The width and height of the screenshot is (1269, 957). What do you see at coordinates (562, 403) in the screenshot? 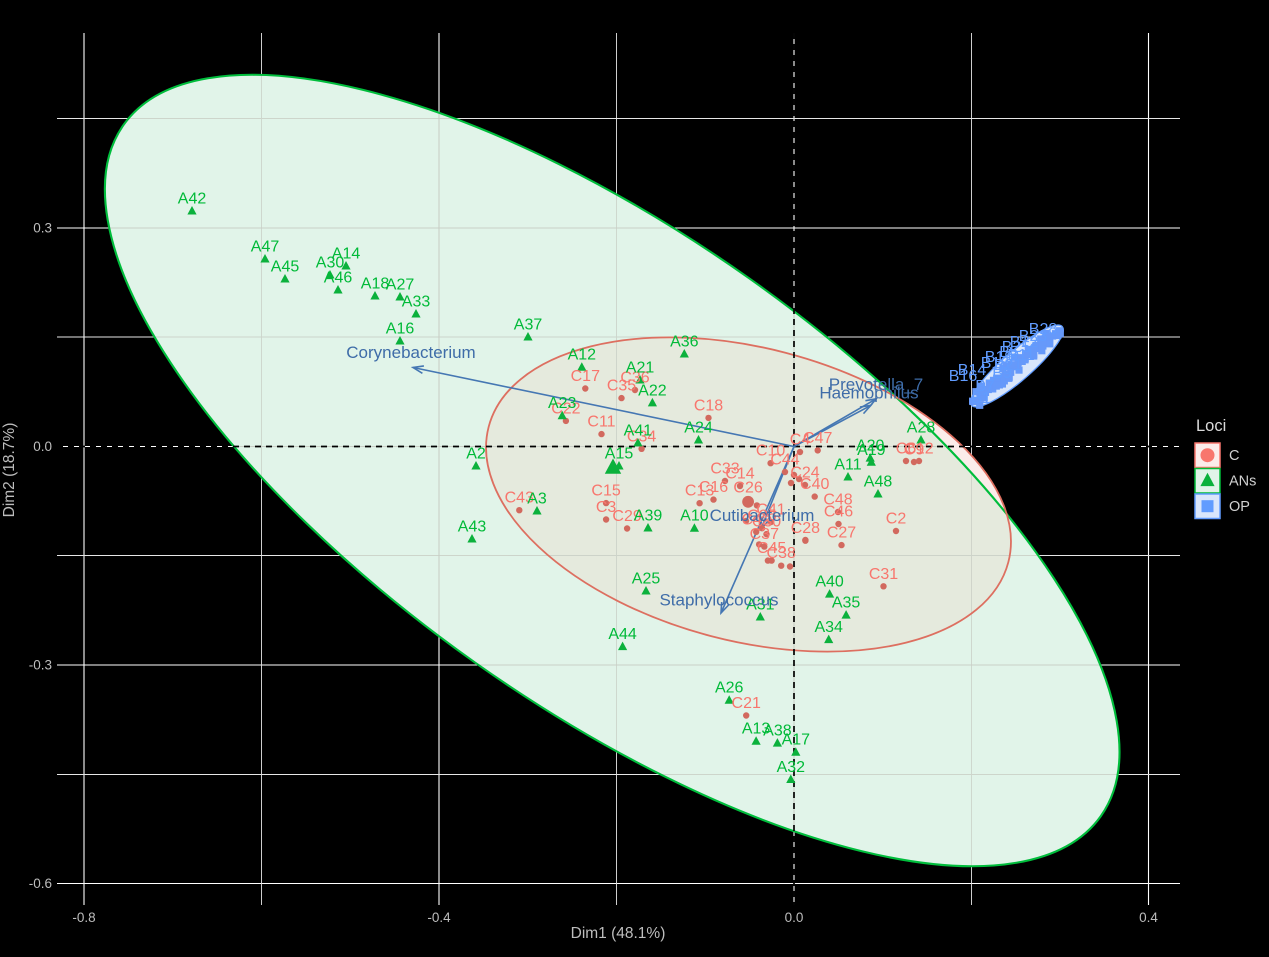
I see `svg-text: A23` at bounding box center [562, 403].